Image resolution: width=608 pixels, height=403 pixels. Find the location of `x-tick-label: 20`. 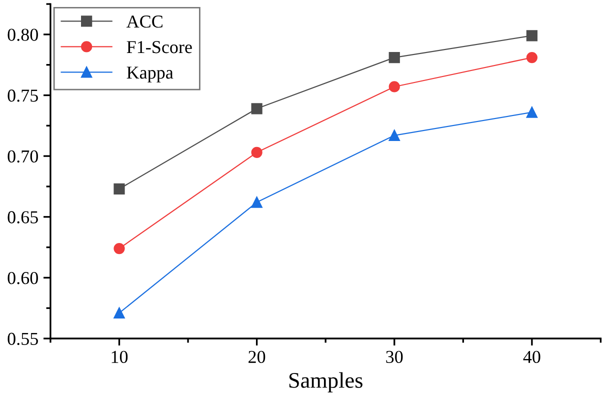

x-tick-label: 20 is located at coordinates (257, 357).